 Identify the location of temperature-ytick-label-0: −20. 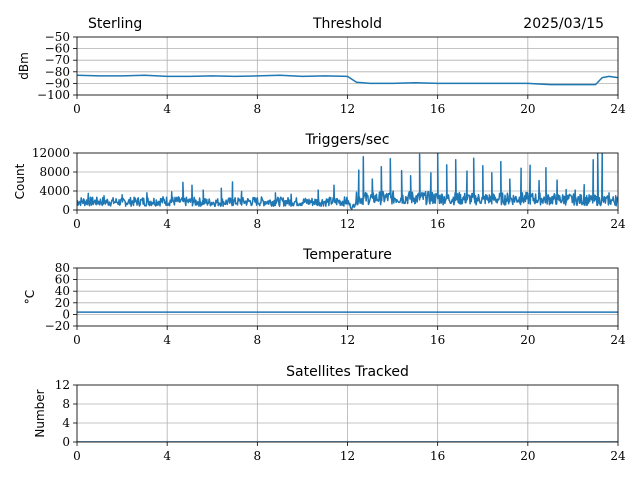
(57, 326).